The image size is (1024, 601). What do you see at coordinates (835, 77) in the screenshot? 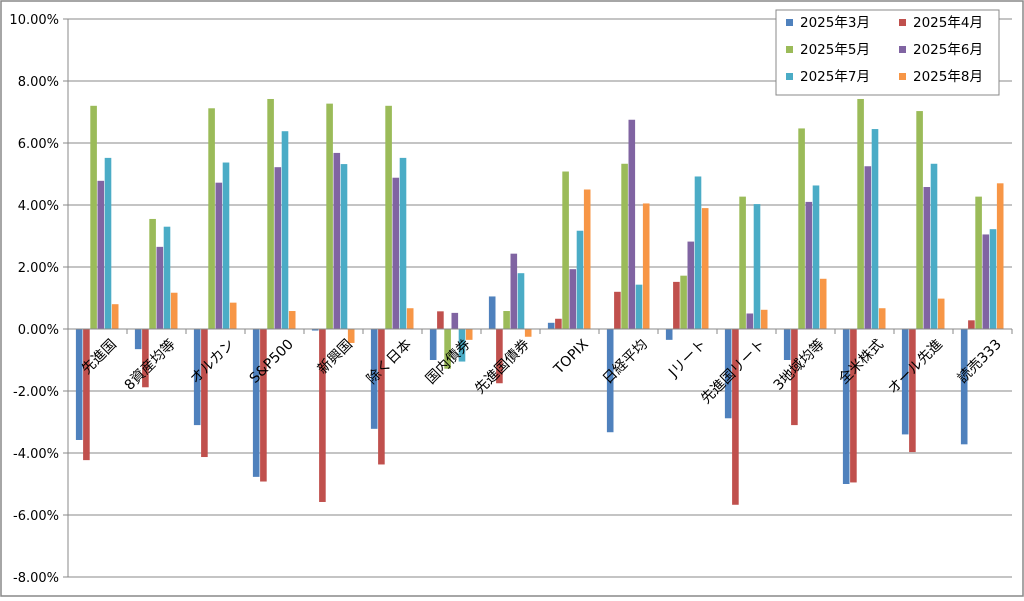
I see `legend-label: 2025年7月` at bounding box center [835, 77].